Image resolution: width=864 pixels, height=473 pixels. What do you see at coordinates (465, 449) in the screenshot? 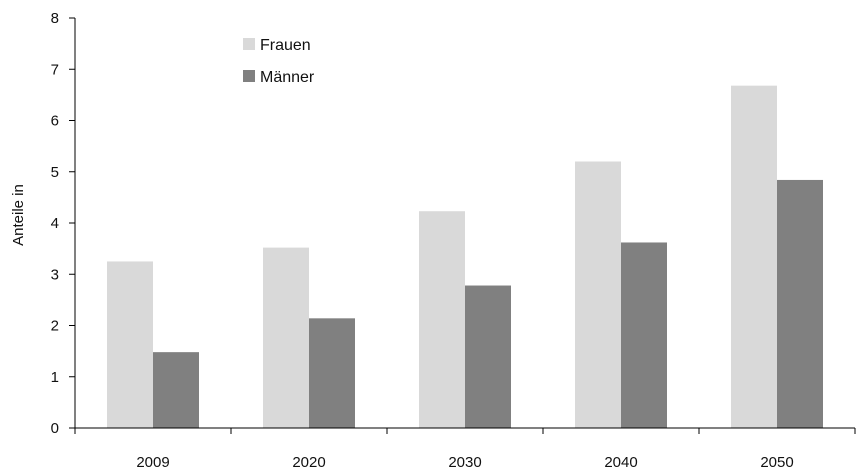
I see `x-axis-ticks: 2009 2020 2030 2040 2050` at bounding box center [465, 449].